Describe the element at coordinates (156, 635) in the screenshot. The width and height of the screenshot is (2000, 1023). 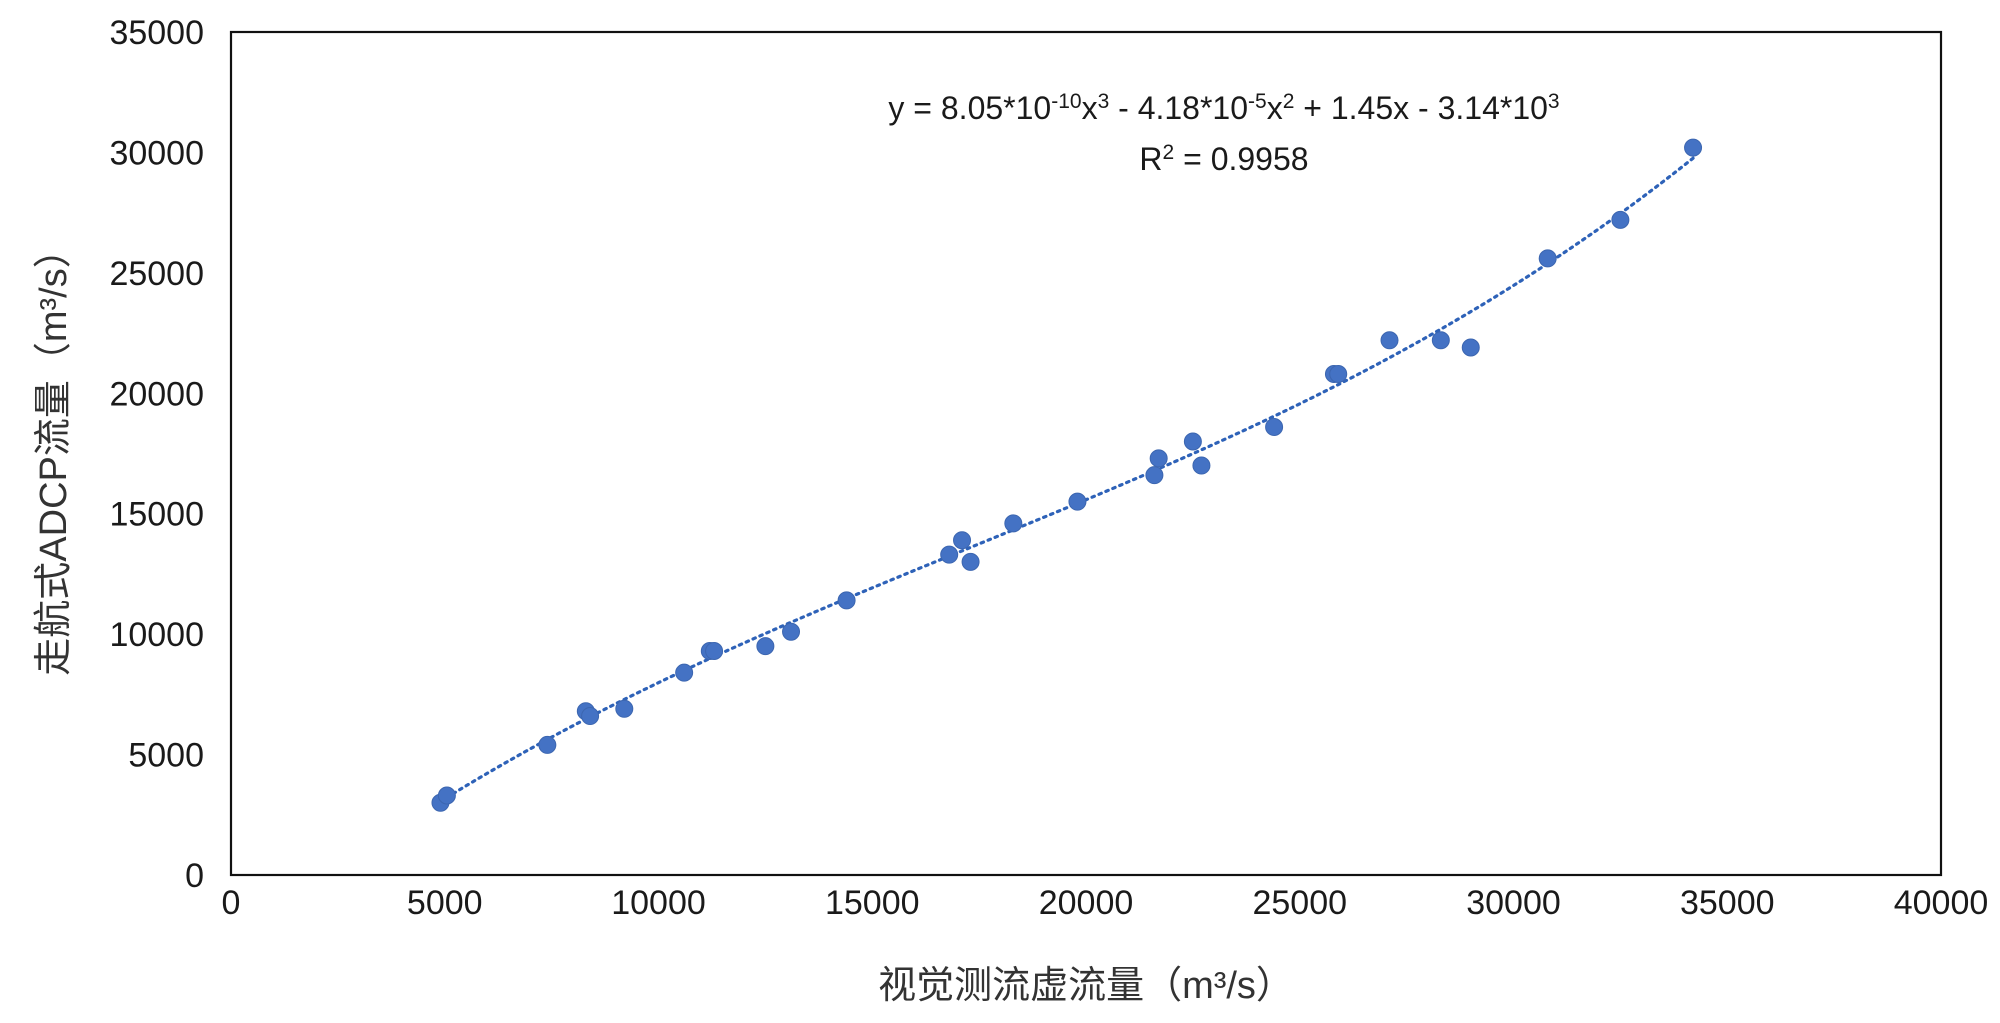
I see `y-tick-label: 10000` at that location.